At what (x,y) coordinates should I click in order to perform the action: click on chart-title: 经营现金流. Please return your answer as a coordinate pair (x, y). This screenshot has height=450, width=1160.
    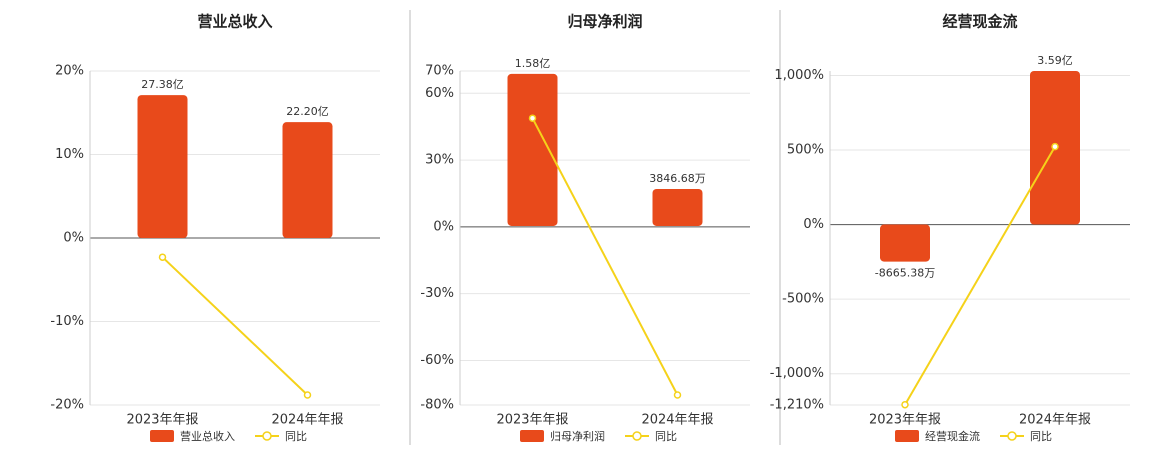
    Looking at the image, I should click on (979, 22).